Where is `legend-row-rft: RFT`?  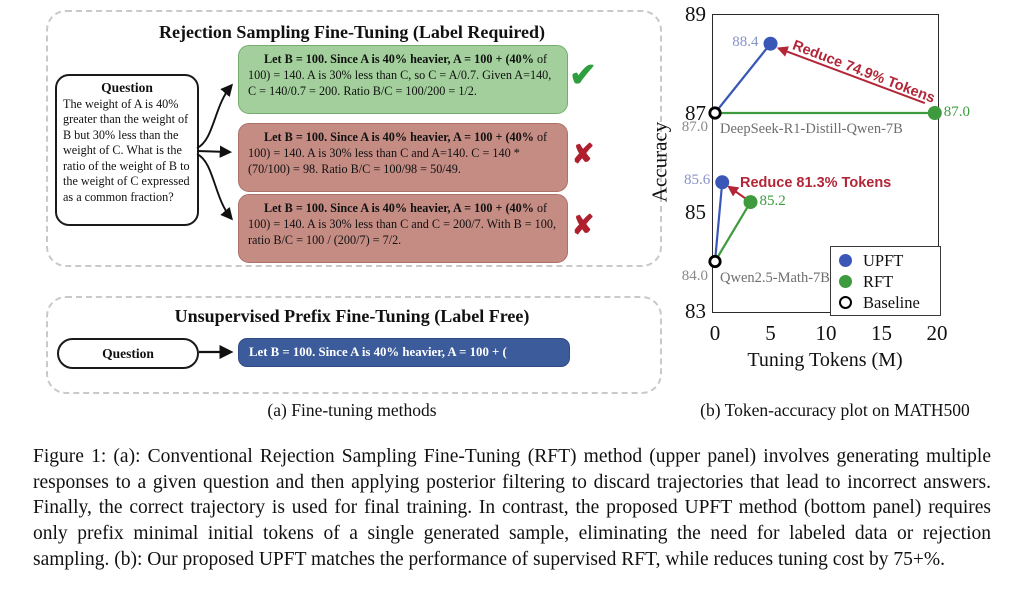 legend-row-rft: RFT is located at coordinates (886, 281).